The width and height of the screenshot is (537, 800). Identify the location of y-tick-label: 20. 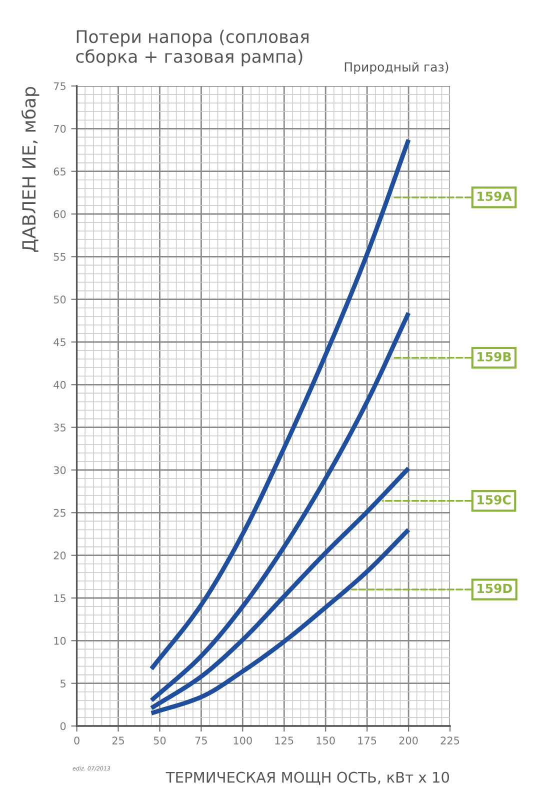
(60, 556).